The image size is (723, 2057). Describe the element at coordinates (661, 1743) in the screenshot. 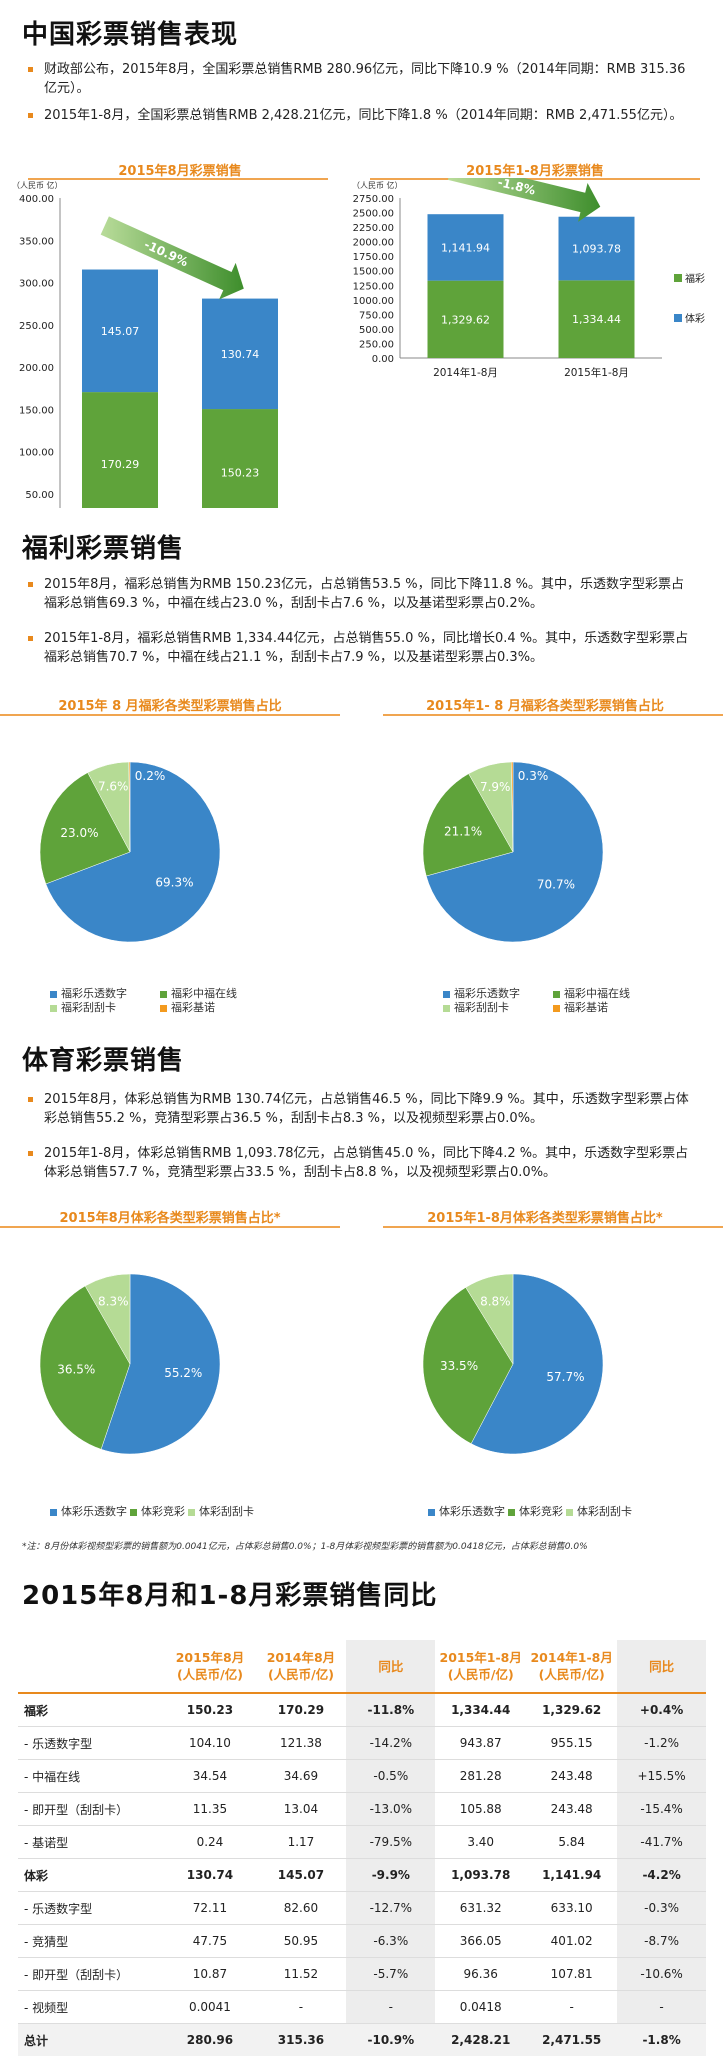

I see `table-cell: -1.2%` at that location.